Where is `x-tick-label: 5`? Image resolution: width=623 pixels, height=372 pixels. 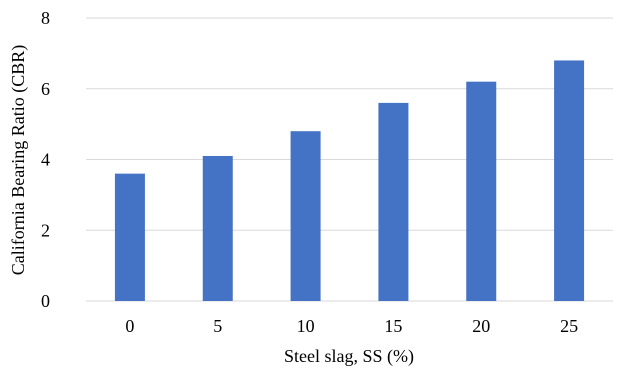
x-tick-label: 5 is located at coordinates (217, 326).